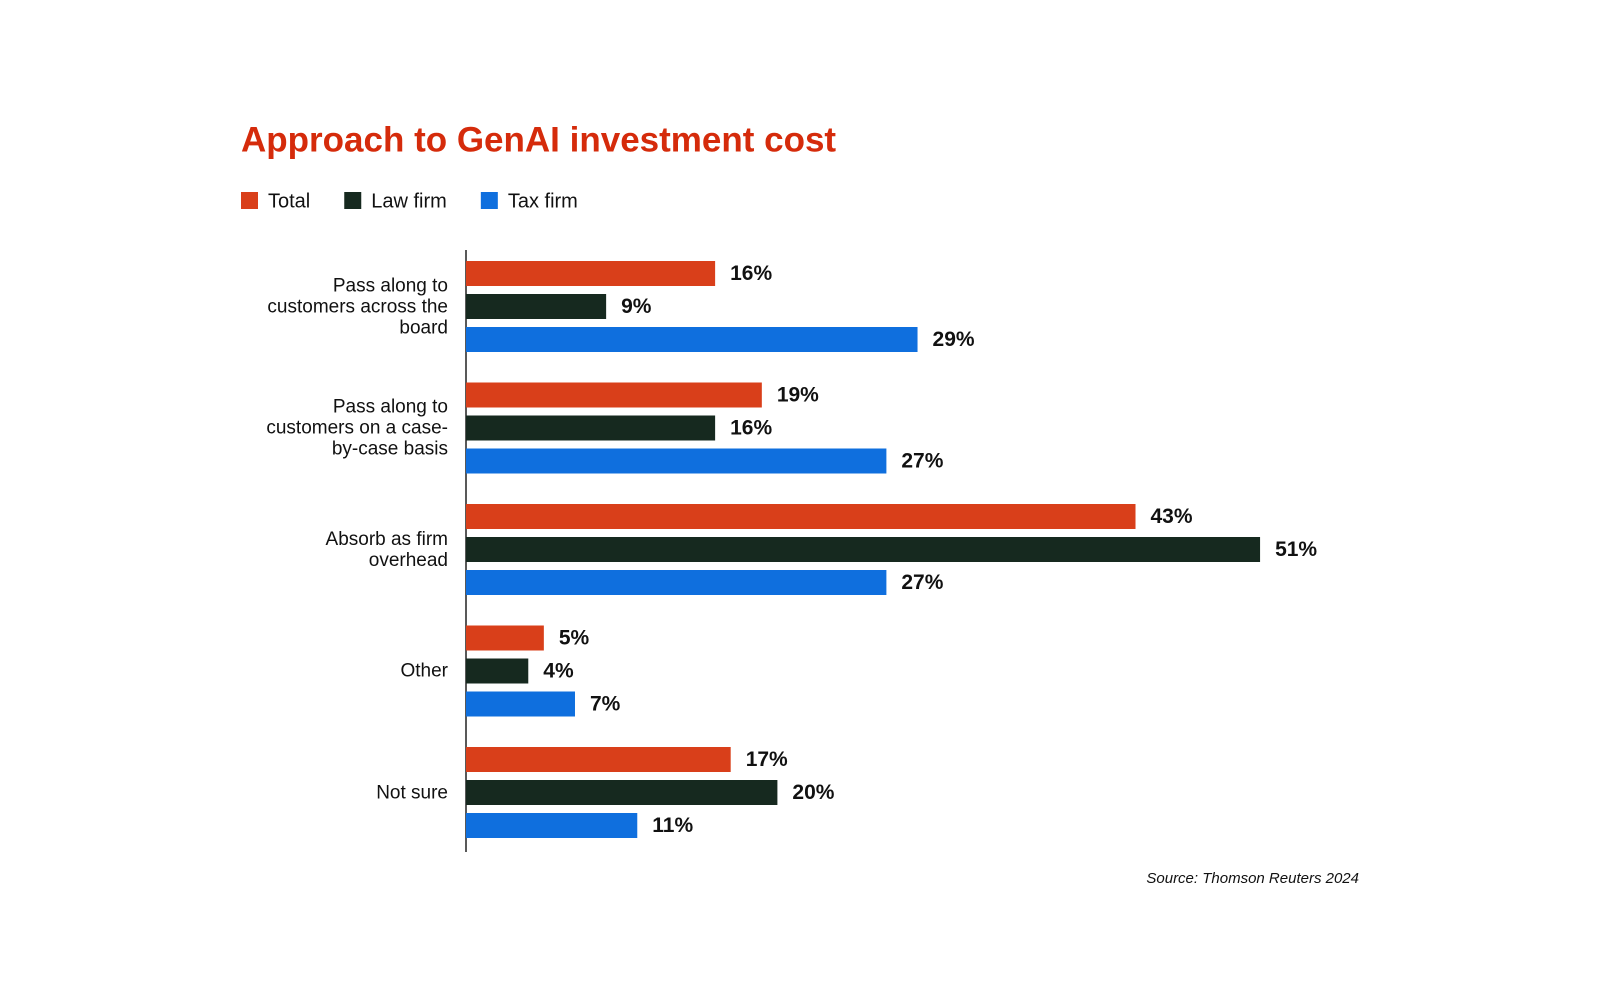 The height and width of the screenshot is (992, 1600). What do you see at coordinates (605, 704) in the screenshot?
I see `value-label: 7%` at bounding box center [605, 704].